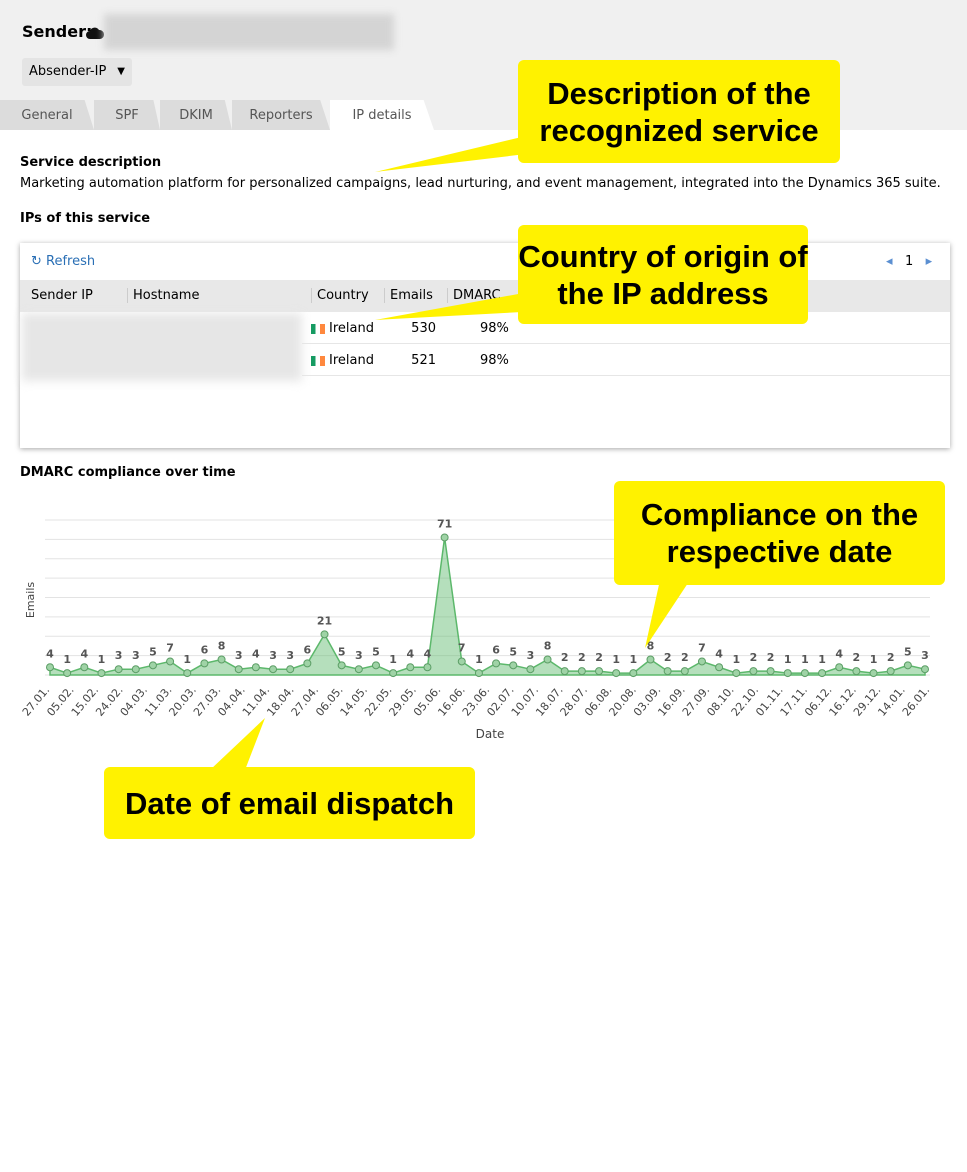  What do you see at coordinates (423, 328) in the screenshot?
I see `emails: 530` at bounding box center [423, 328].